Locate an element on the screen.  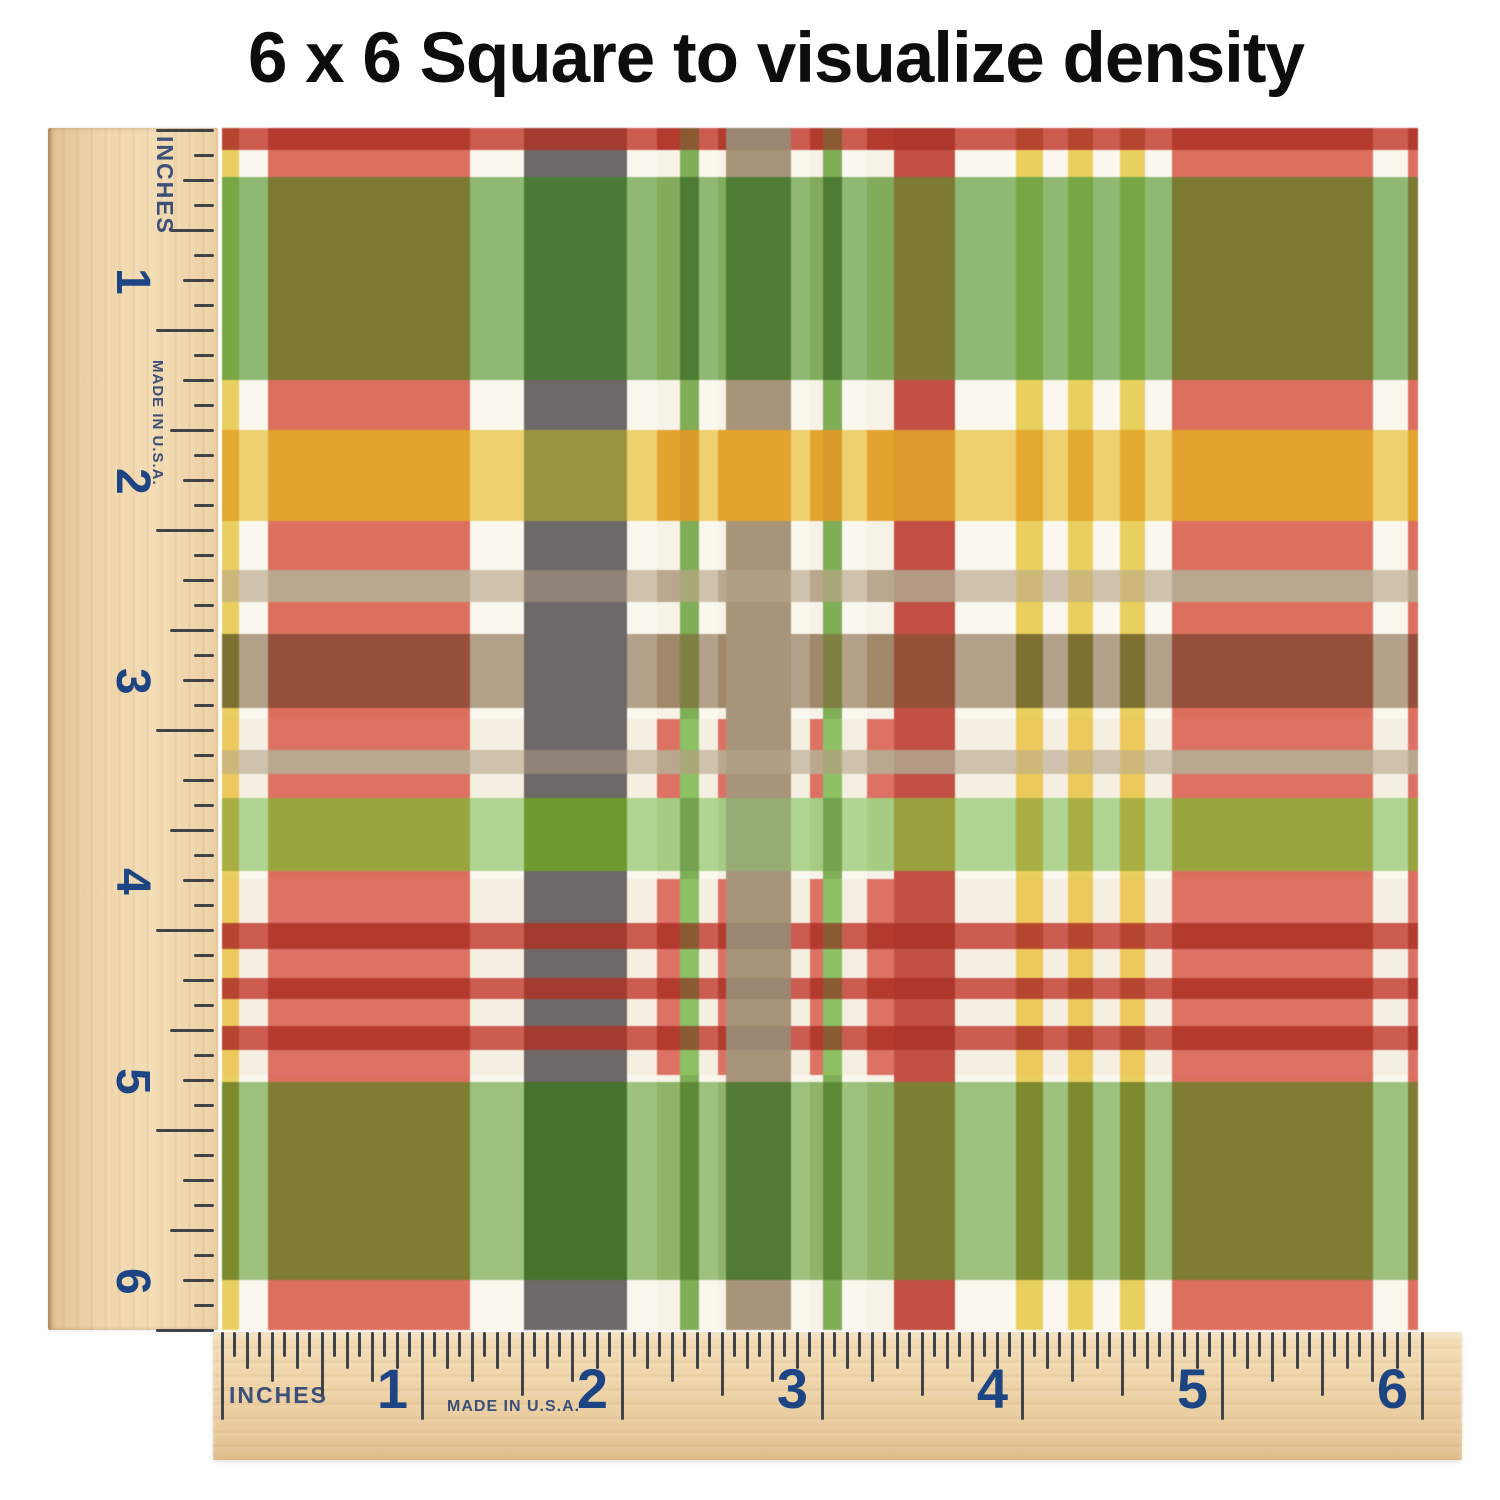
vertical-ruler: INCHES MADE IN U.S.A. 1 2 3 4 5 6 is located at coordinates (133, 730).